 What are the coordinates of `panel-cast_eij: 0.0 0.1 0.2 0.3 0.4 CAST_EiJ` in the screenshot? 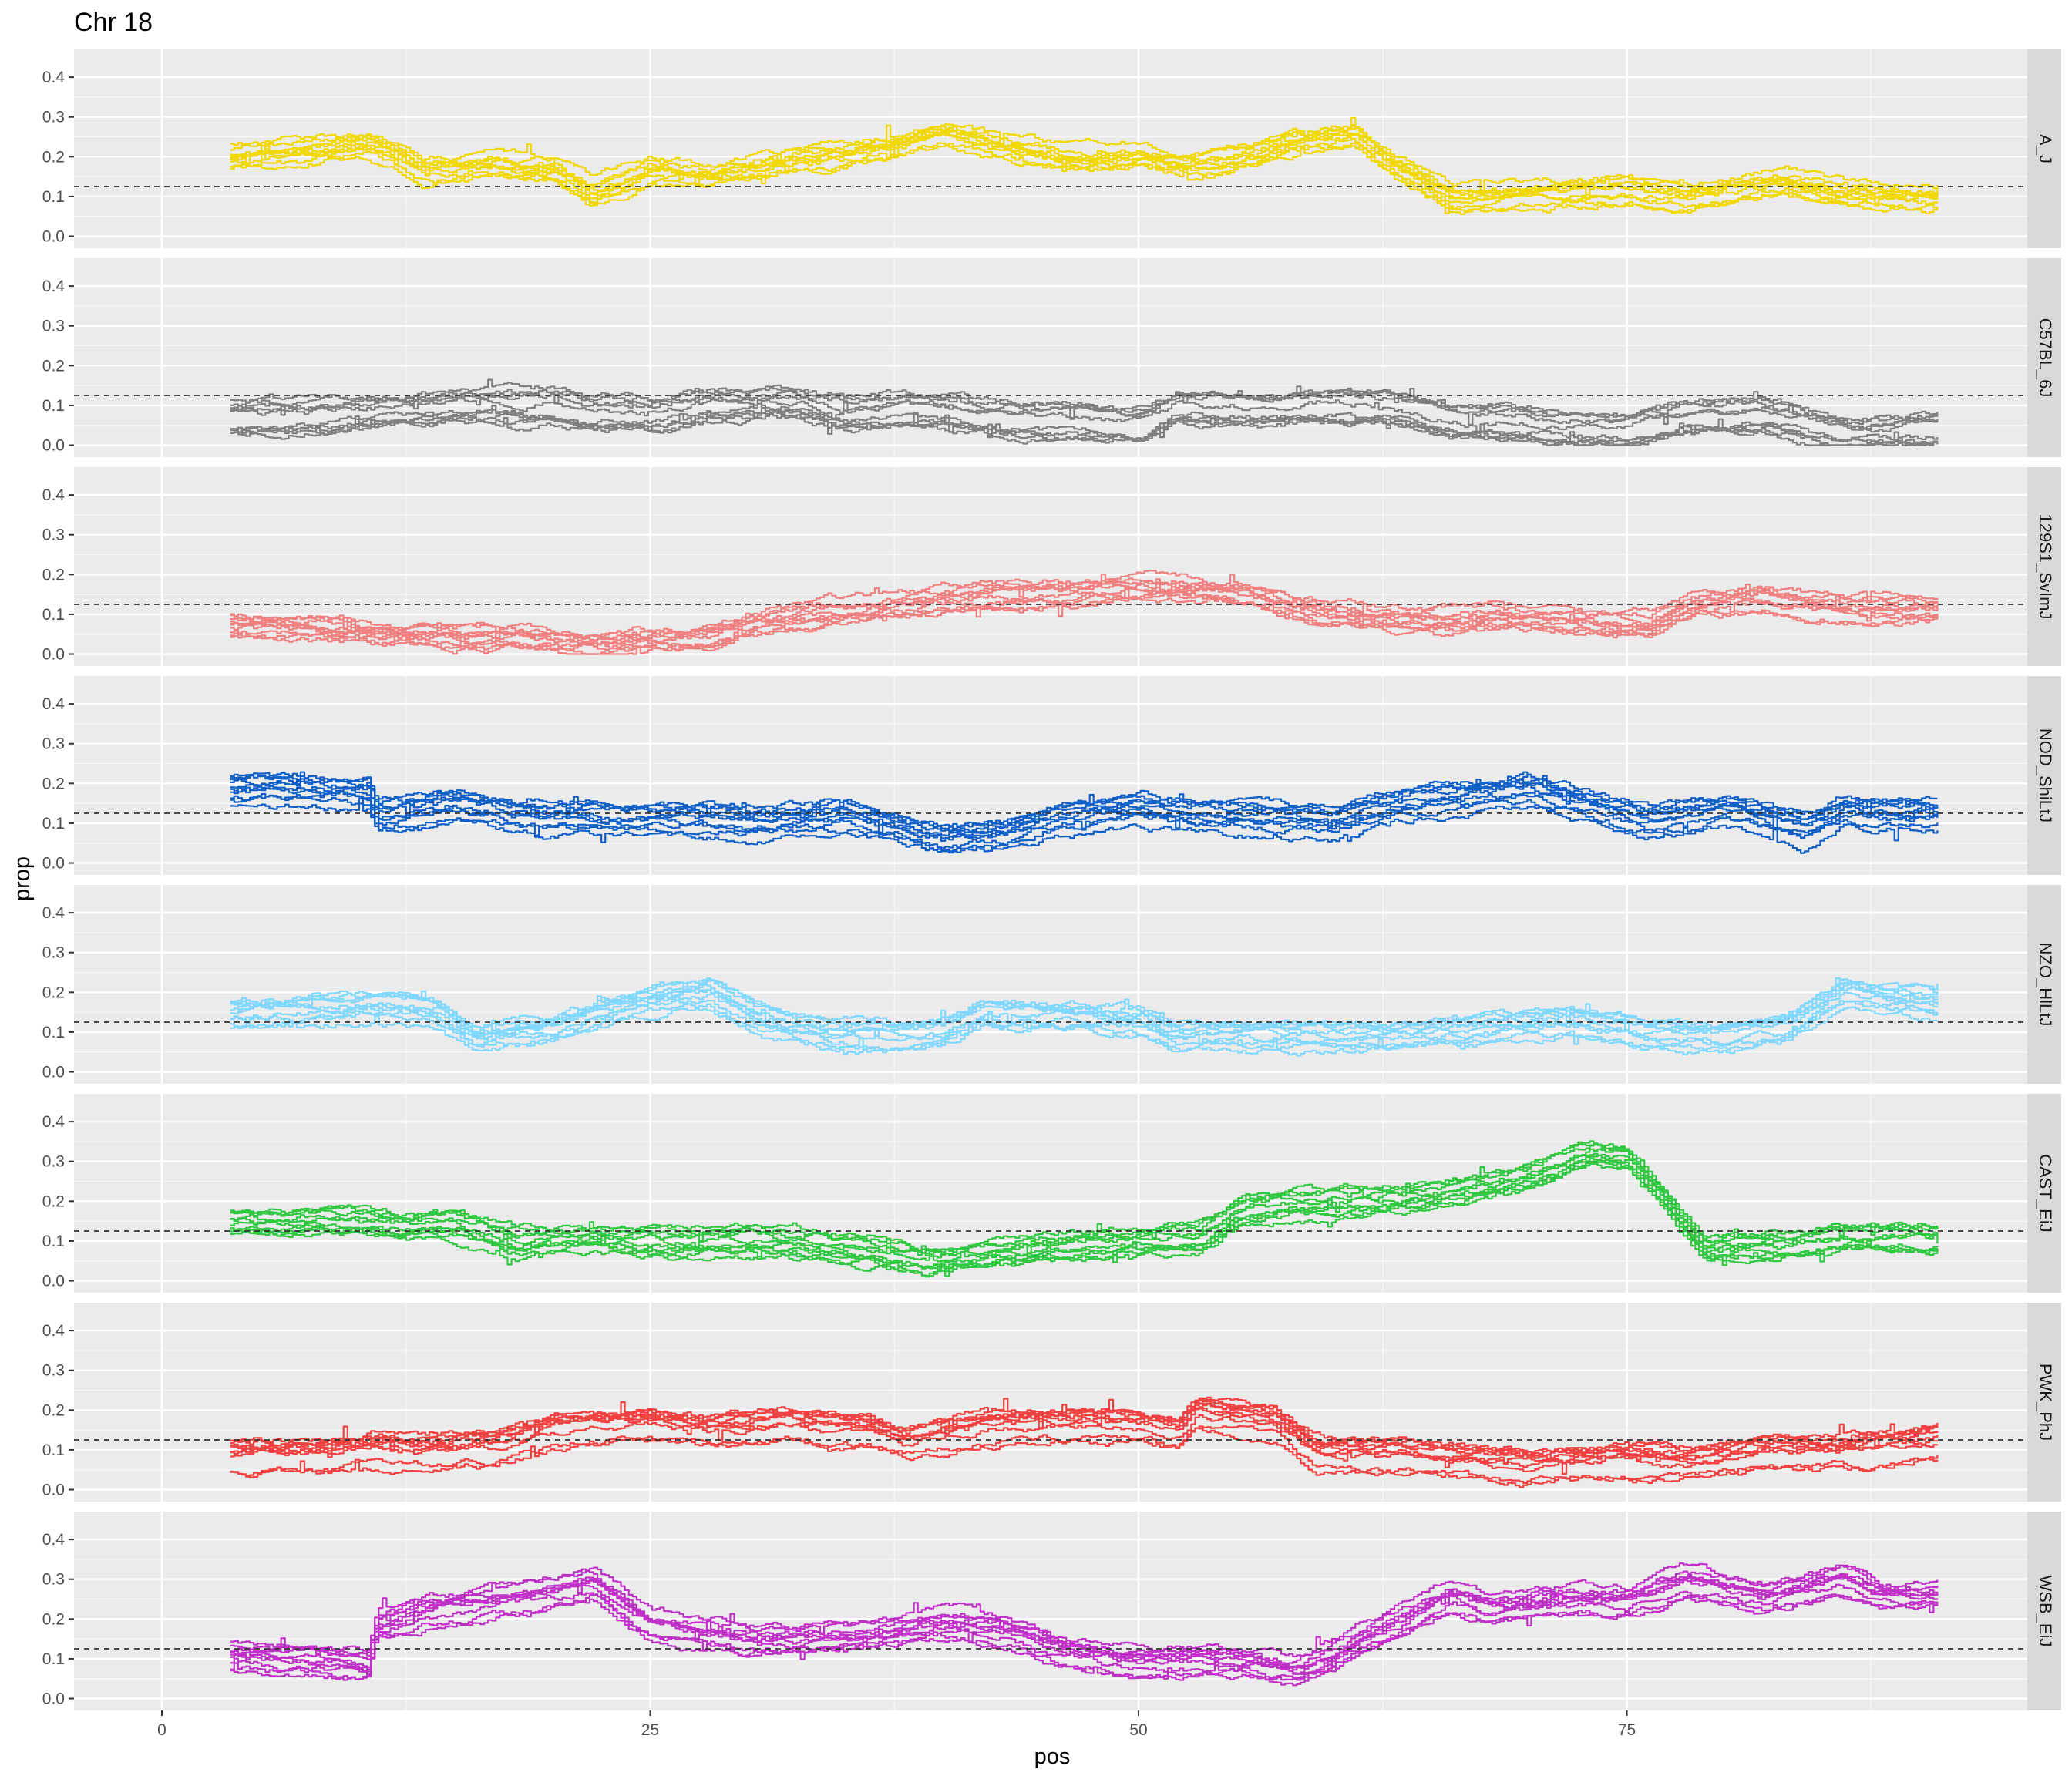 It's located at (1051, 1193).